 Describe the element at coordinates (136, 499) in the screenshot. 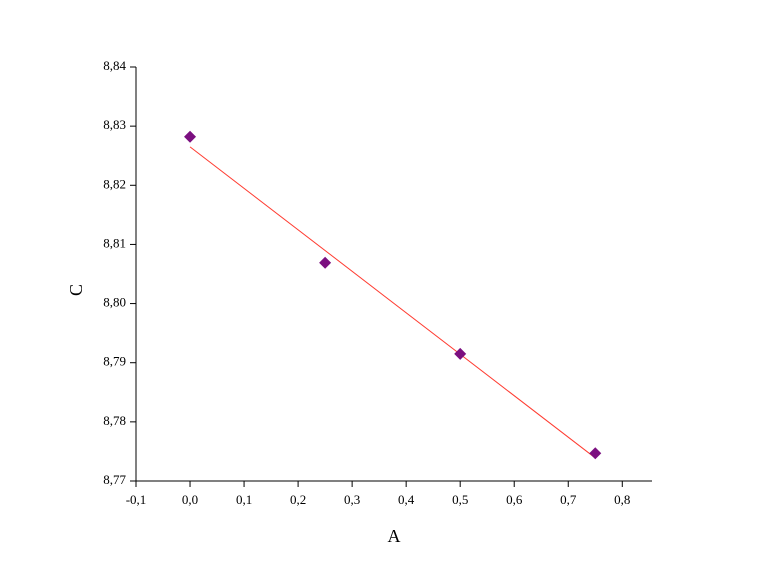

I see `x-tick-label: -0,1` at that location.